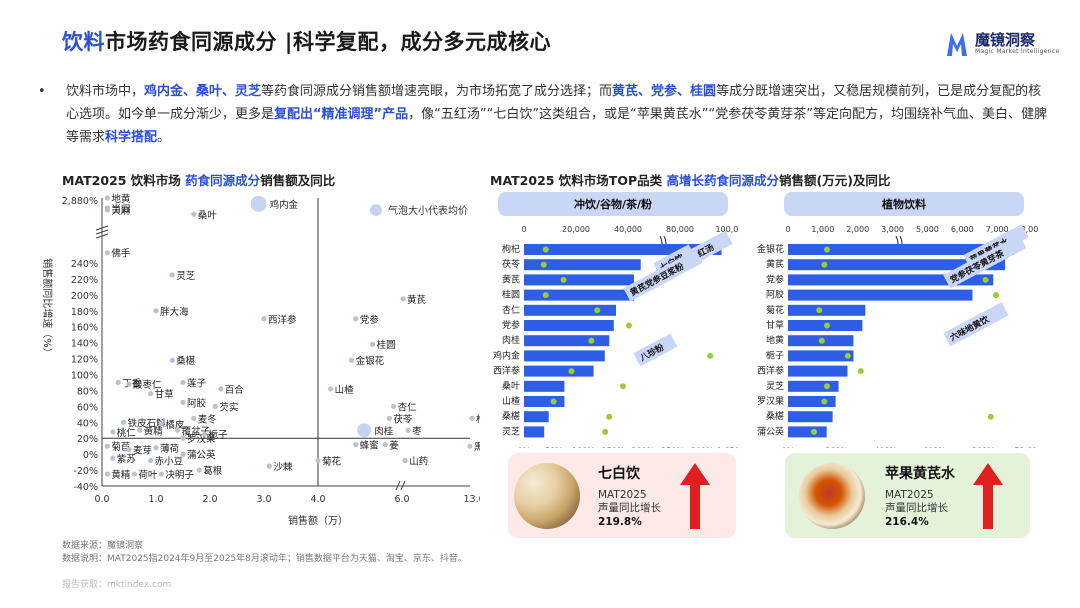  Describe the element at coordinates (47, 308) in the screenshot. I see `y-axis-label: 销售额同比增速（%）` at that location.